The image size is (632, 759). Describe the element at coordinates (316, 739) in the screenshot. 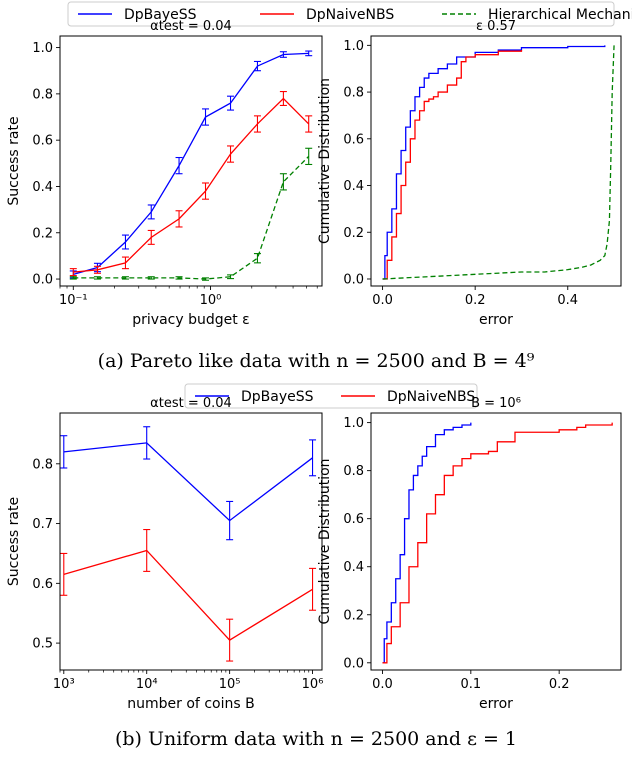

I see `caption-b: (b) Uniform data with n = 2500 and ε = 1` at that location.